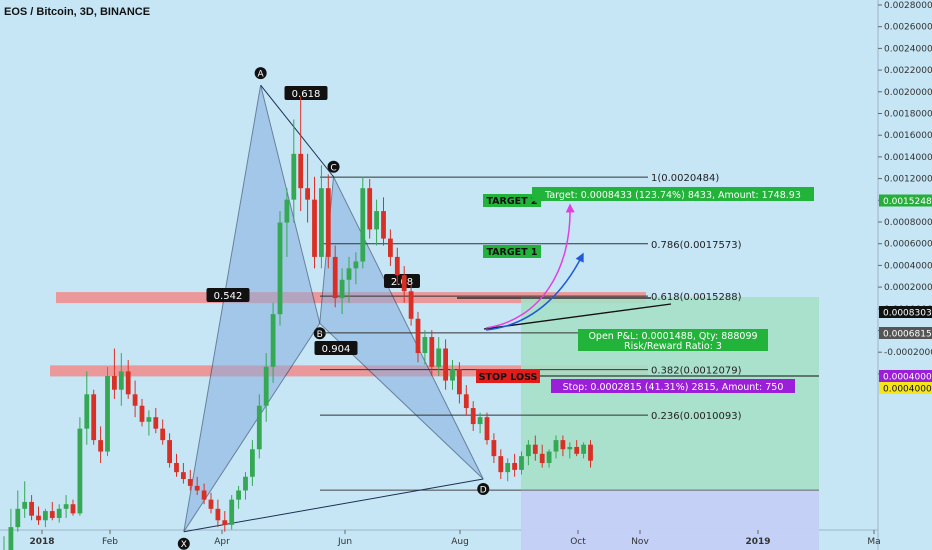  What do you see at coordinates (905, 275) in the screenshot?
I see `y-axis` at bounding box center [905, 275].